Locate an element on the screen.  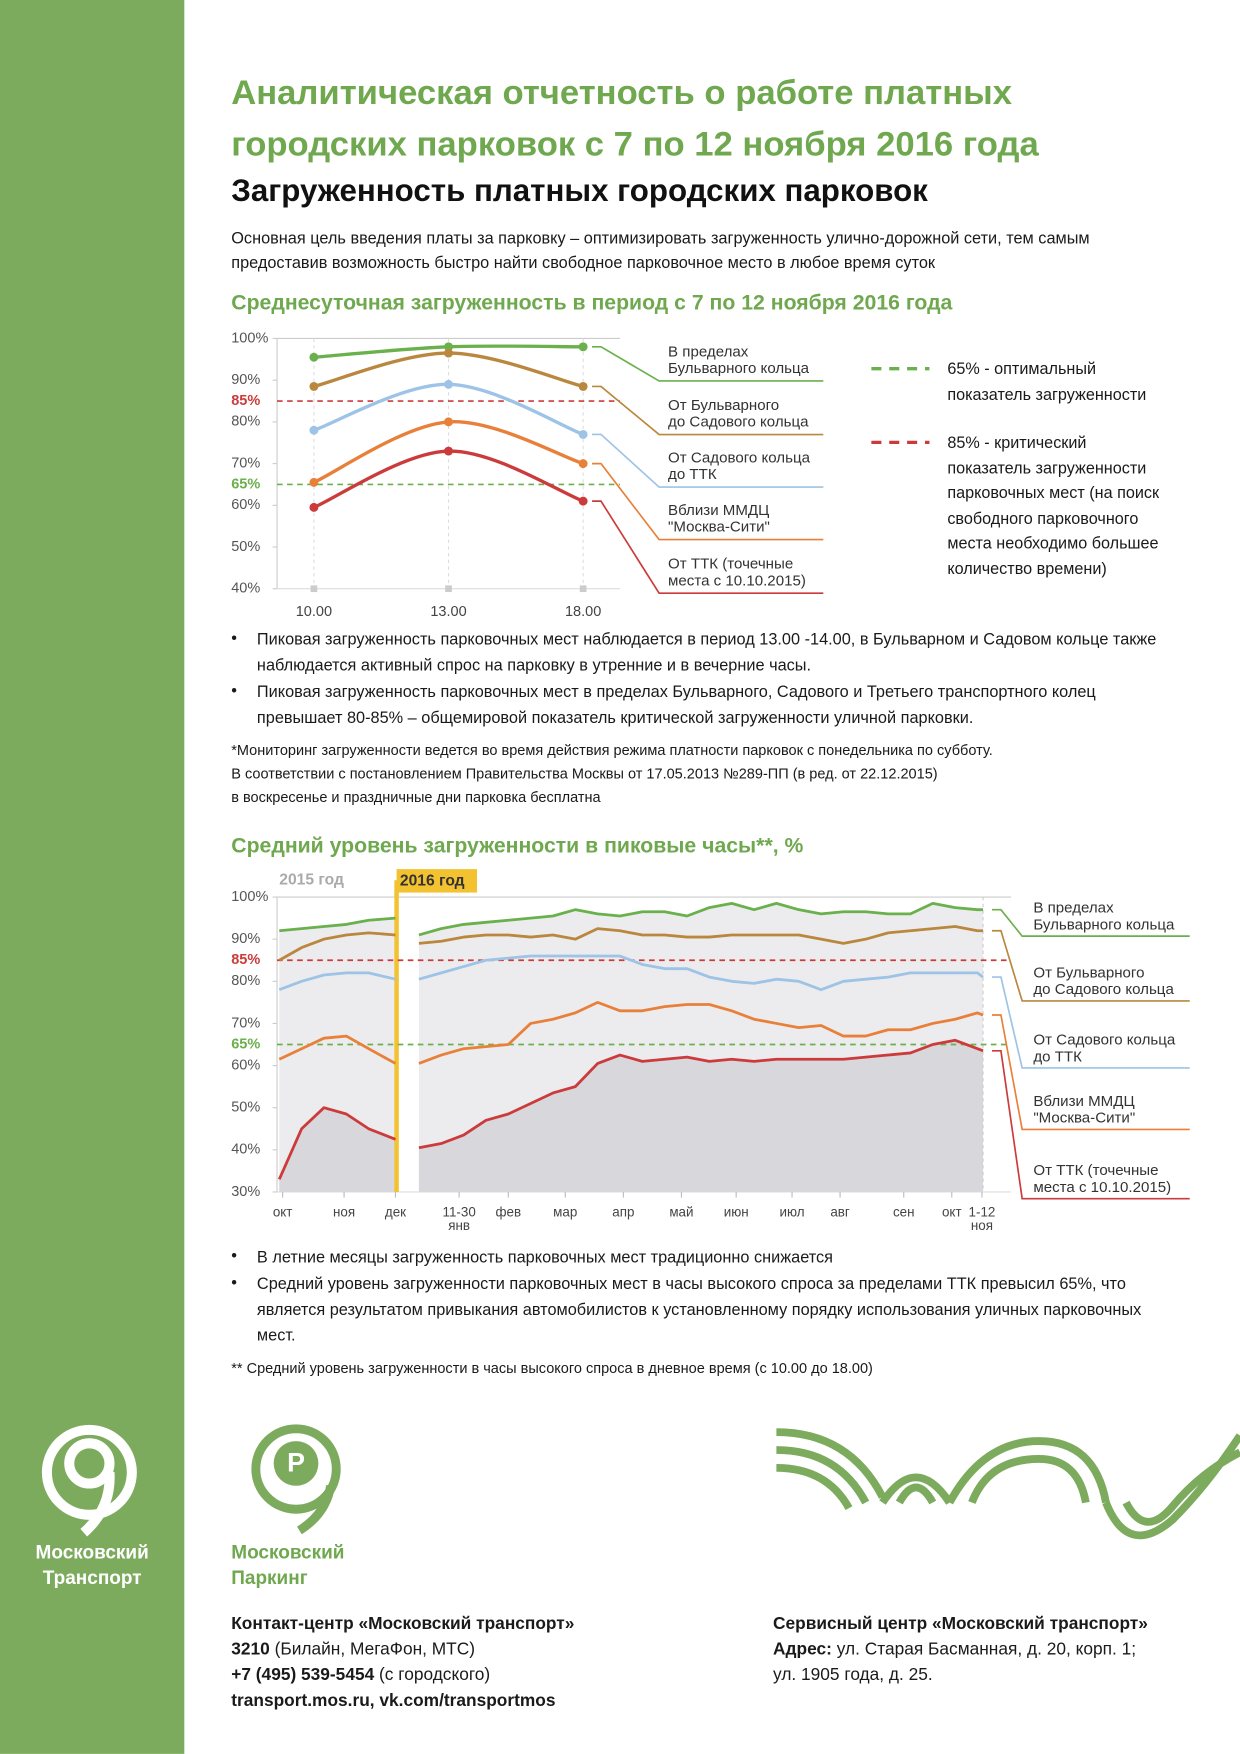
address-line: ул. 1905 года, д. 25. is located at coordinates (853, 1675).